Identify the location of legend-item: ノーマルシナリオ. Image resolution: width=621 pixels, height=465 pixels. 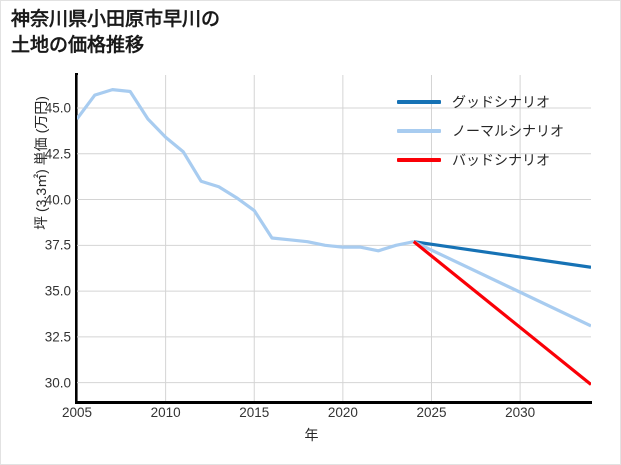
(505, 130).